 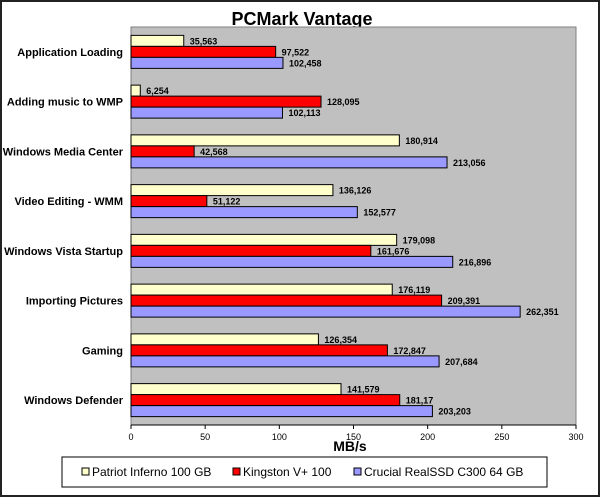 What do you see at coordinates (353, 437) in the screenshot?
I see `x-tick-label: 150` at bounding box center [353, 437].